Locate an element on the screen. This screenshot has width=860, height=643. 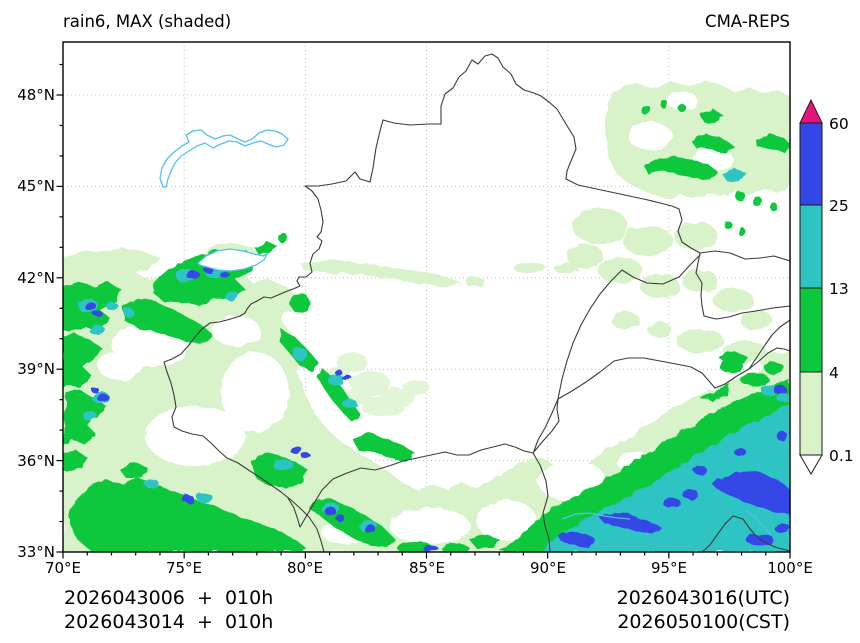
x-axis-labels: 70°E 75°E 80°E 85°E 90°E 95°E 100°E is located at coordinates (429, 568).